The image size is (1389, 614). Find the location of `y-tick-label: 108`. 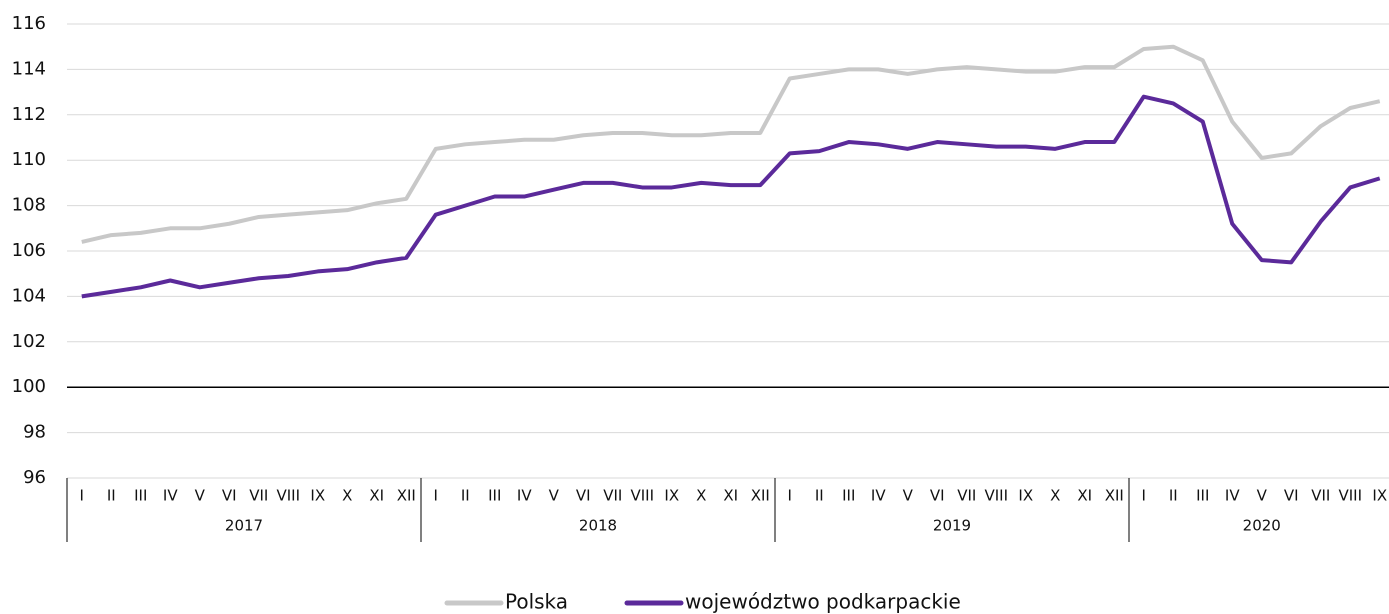

y-tick-label: 108 is located at coordinates (29, 205).